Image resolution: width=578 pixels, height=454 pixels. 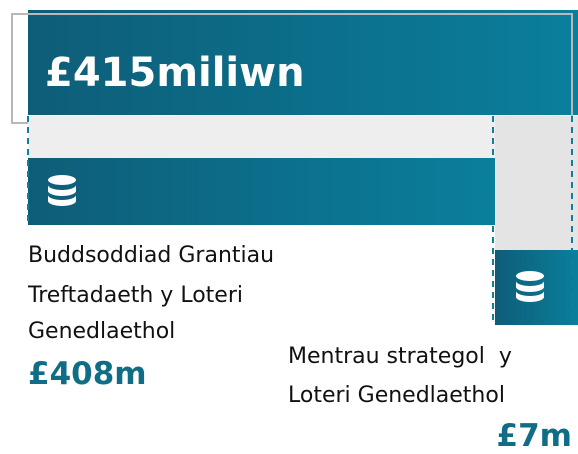 I want to click on item-value: £408m, so click(x=87, y=374).